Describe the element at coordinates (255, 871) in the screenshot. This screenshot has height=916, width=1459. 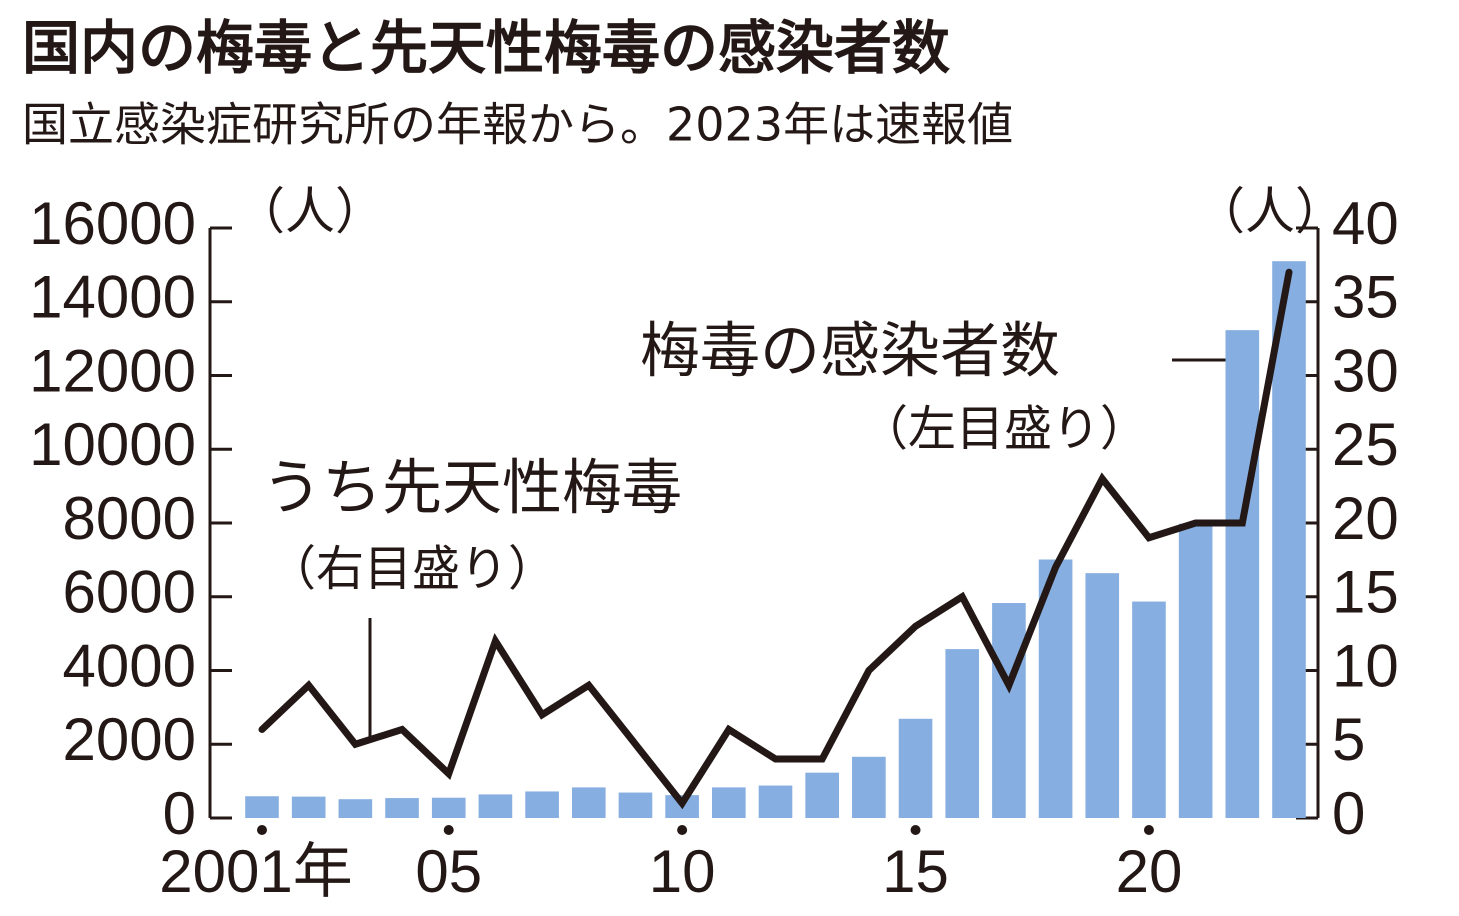
I see `x-tick-label: 2001年` at that location.